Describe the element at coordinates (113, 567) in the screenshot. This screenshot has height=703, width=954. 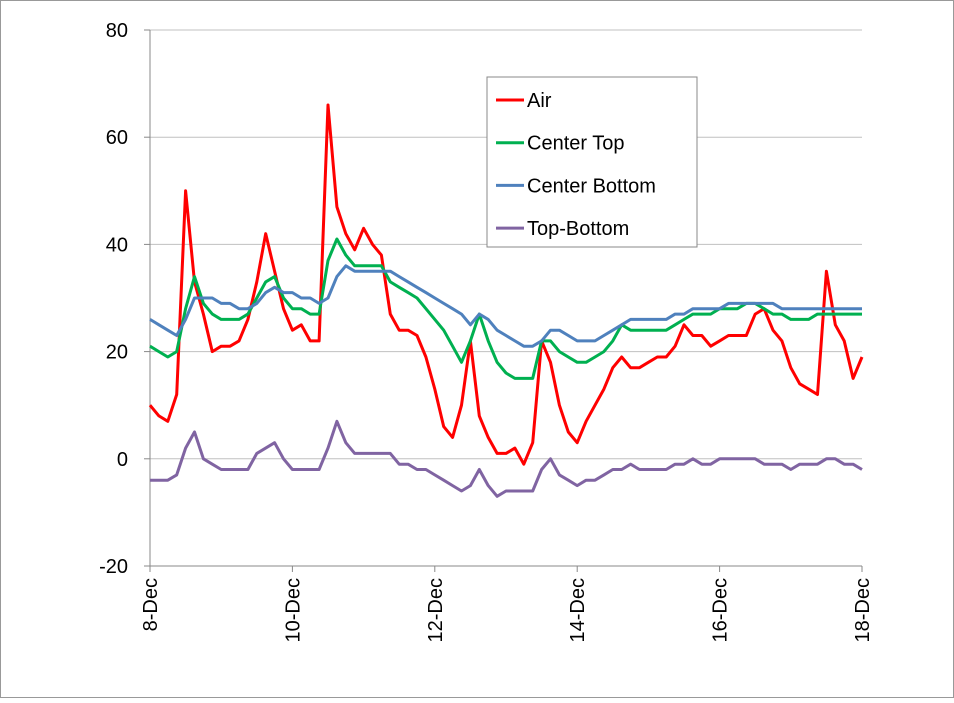
I see `y-tick-label: -20` at that location.